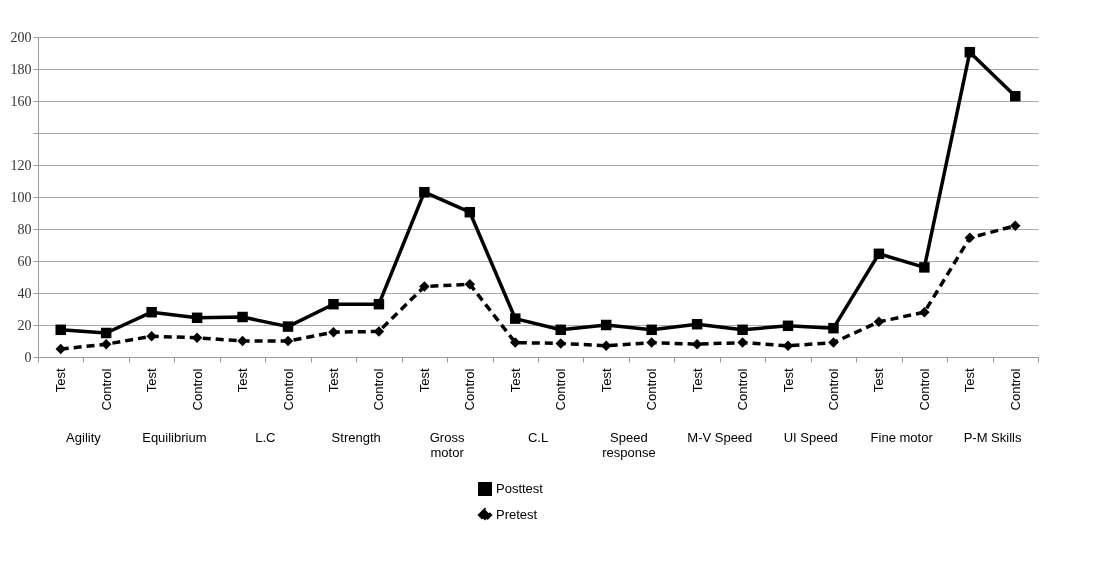 This screenshot has width=1119, height=586. What do you see at coordinates (24, 325) in the screenshot?
I see `y-tick-label: 20` at bounding box center [24, 325].